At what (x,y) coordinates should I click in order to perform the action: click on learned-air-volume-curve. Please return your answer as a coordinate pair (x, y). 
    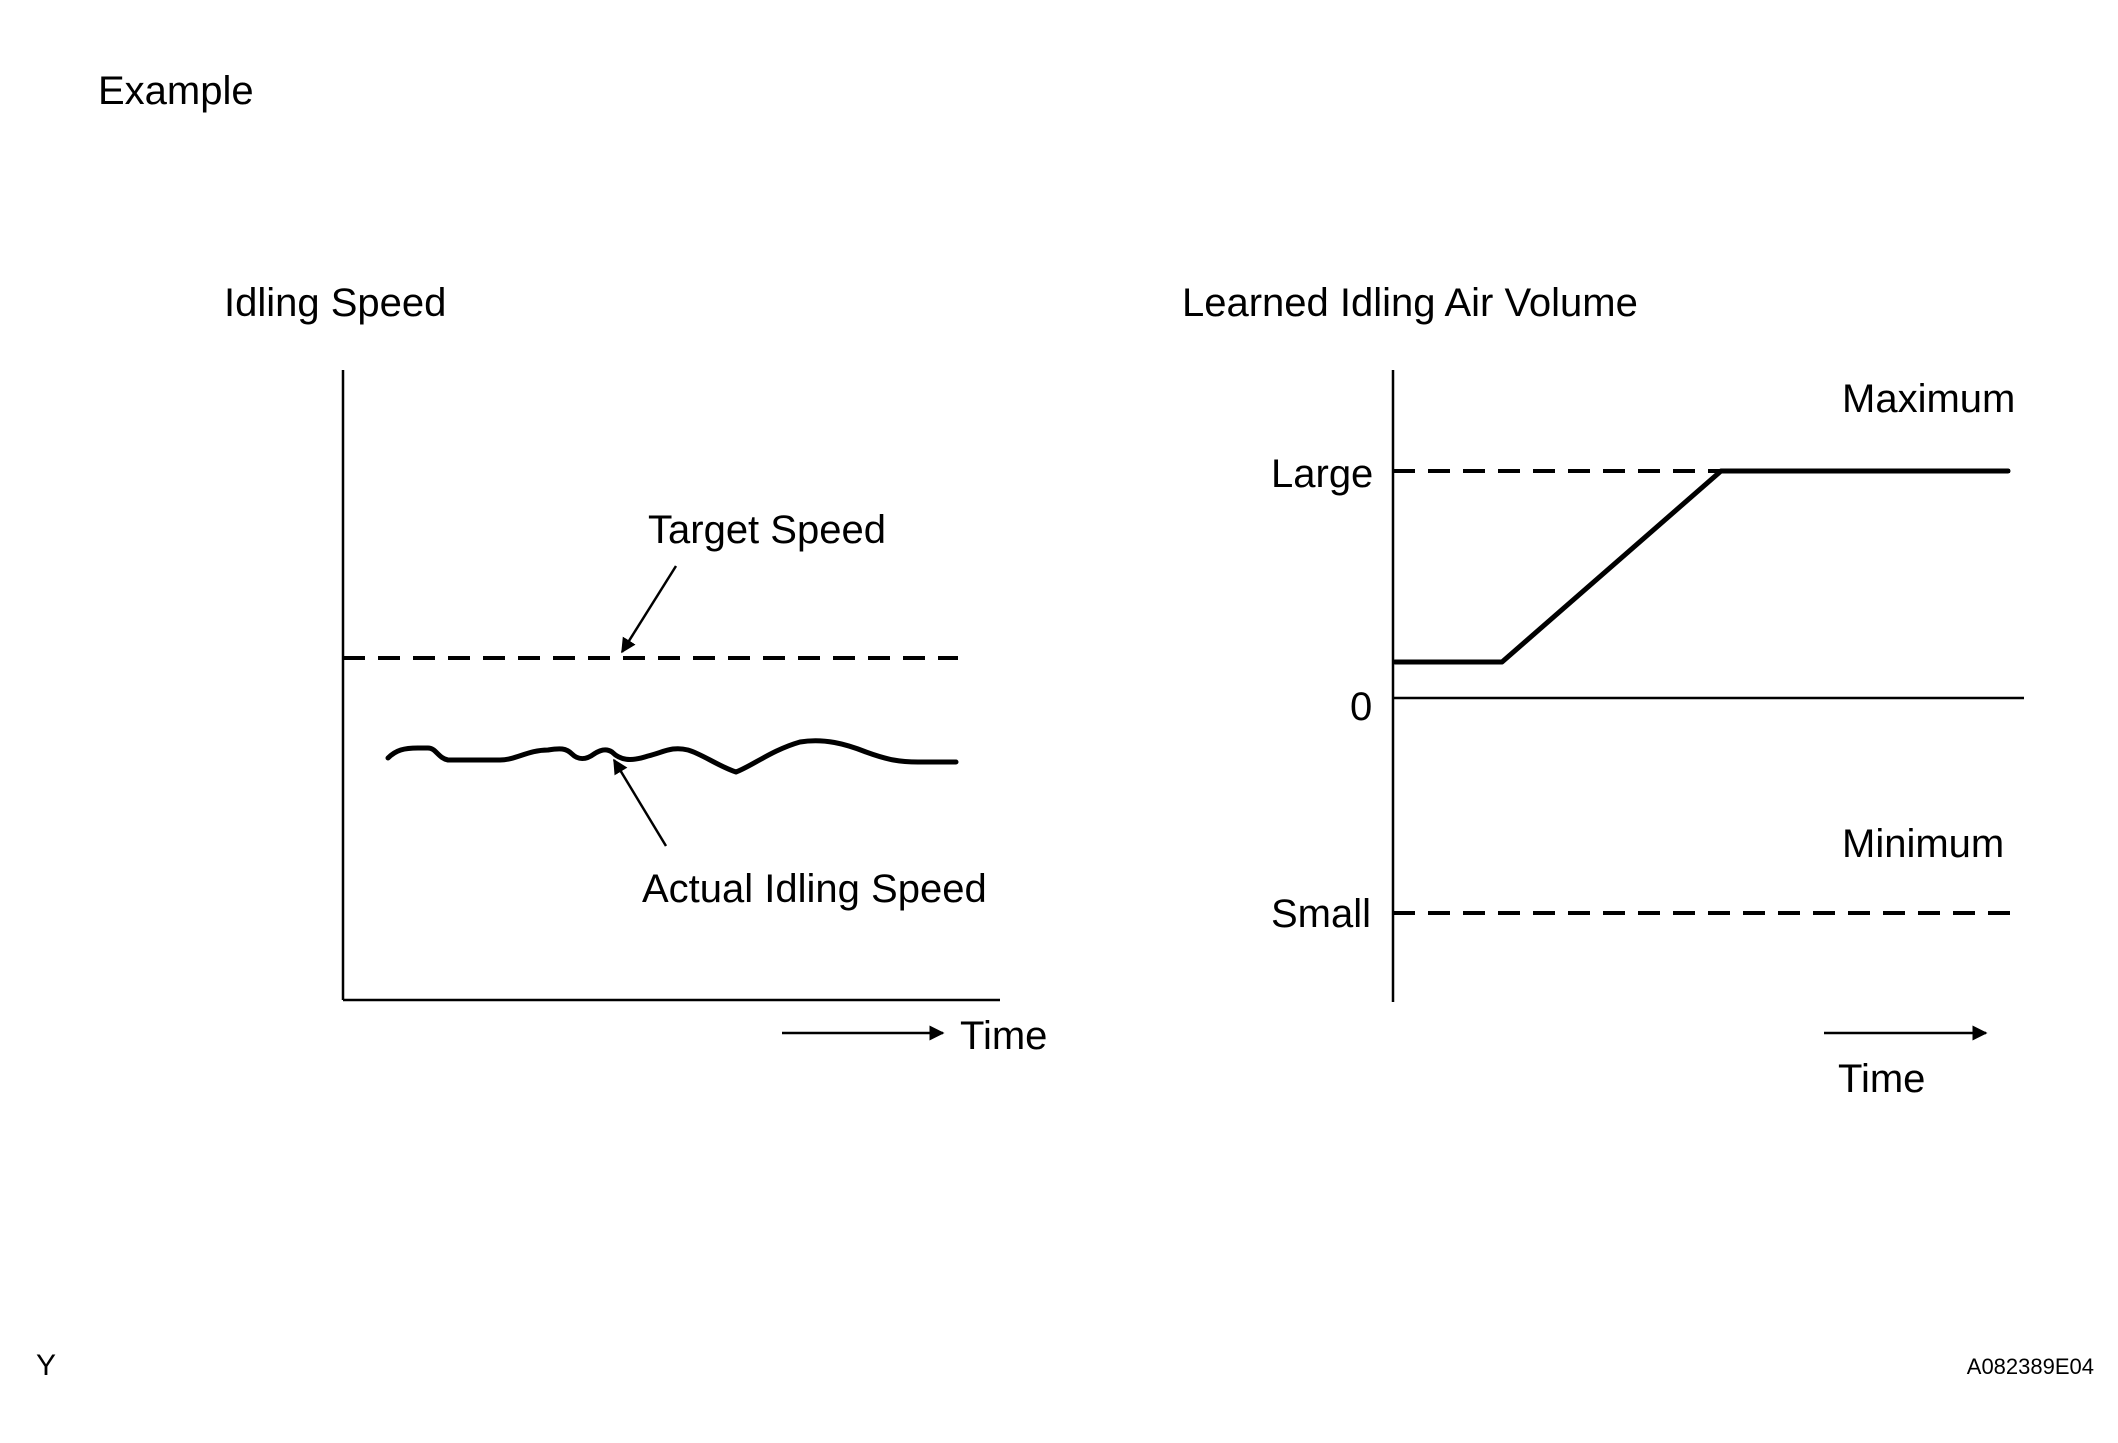
    Looking at the image, I should click on (1701, 566).